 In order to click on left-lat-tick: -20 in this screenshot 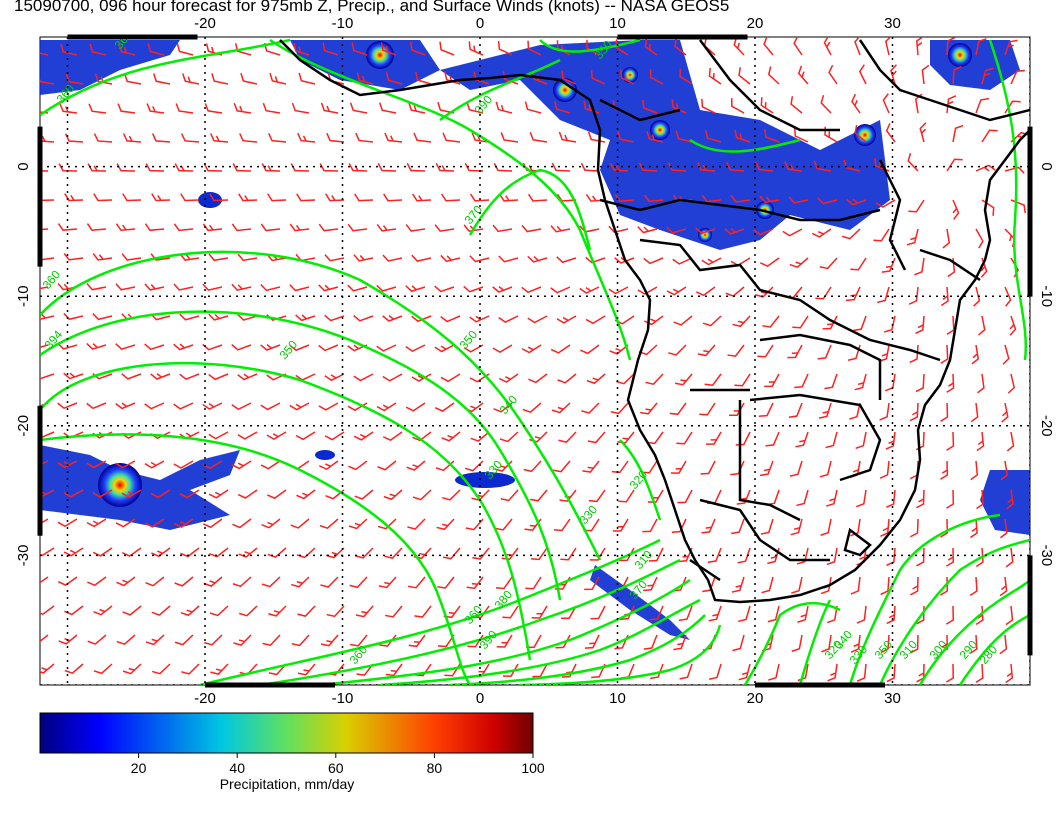, I will do `click(23, 426)`.